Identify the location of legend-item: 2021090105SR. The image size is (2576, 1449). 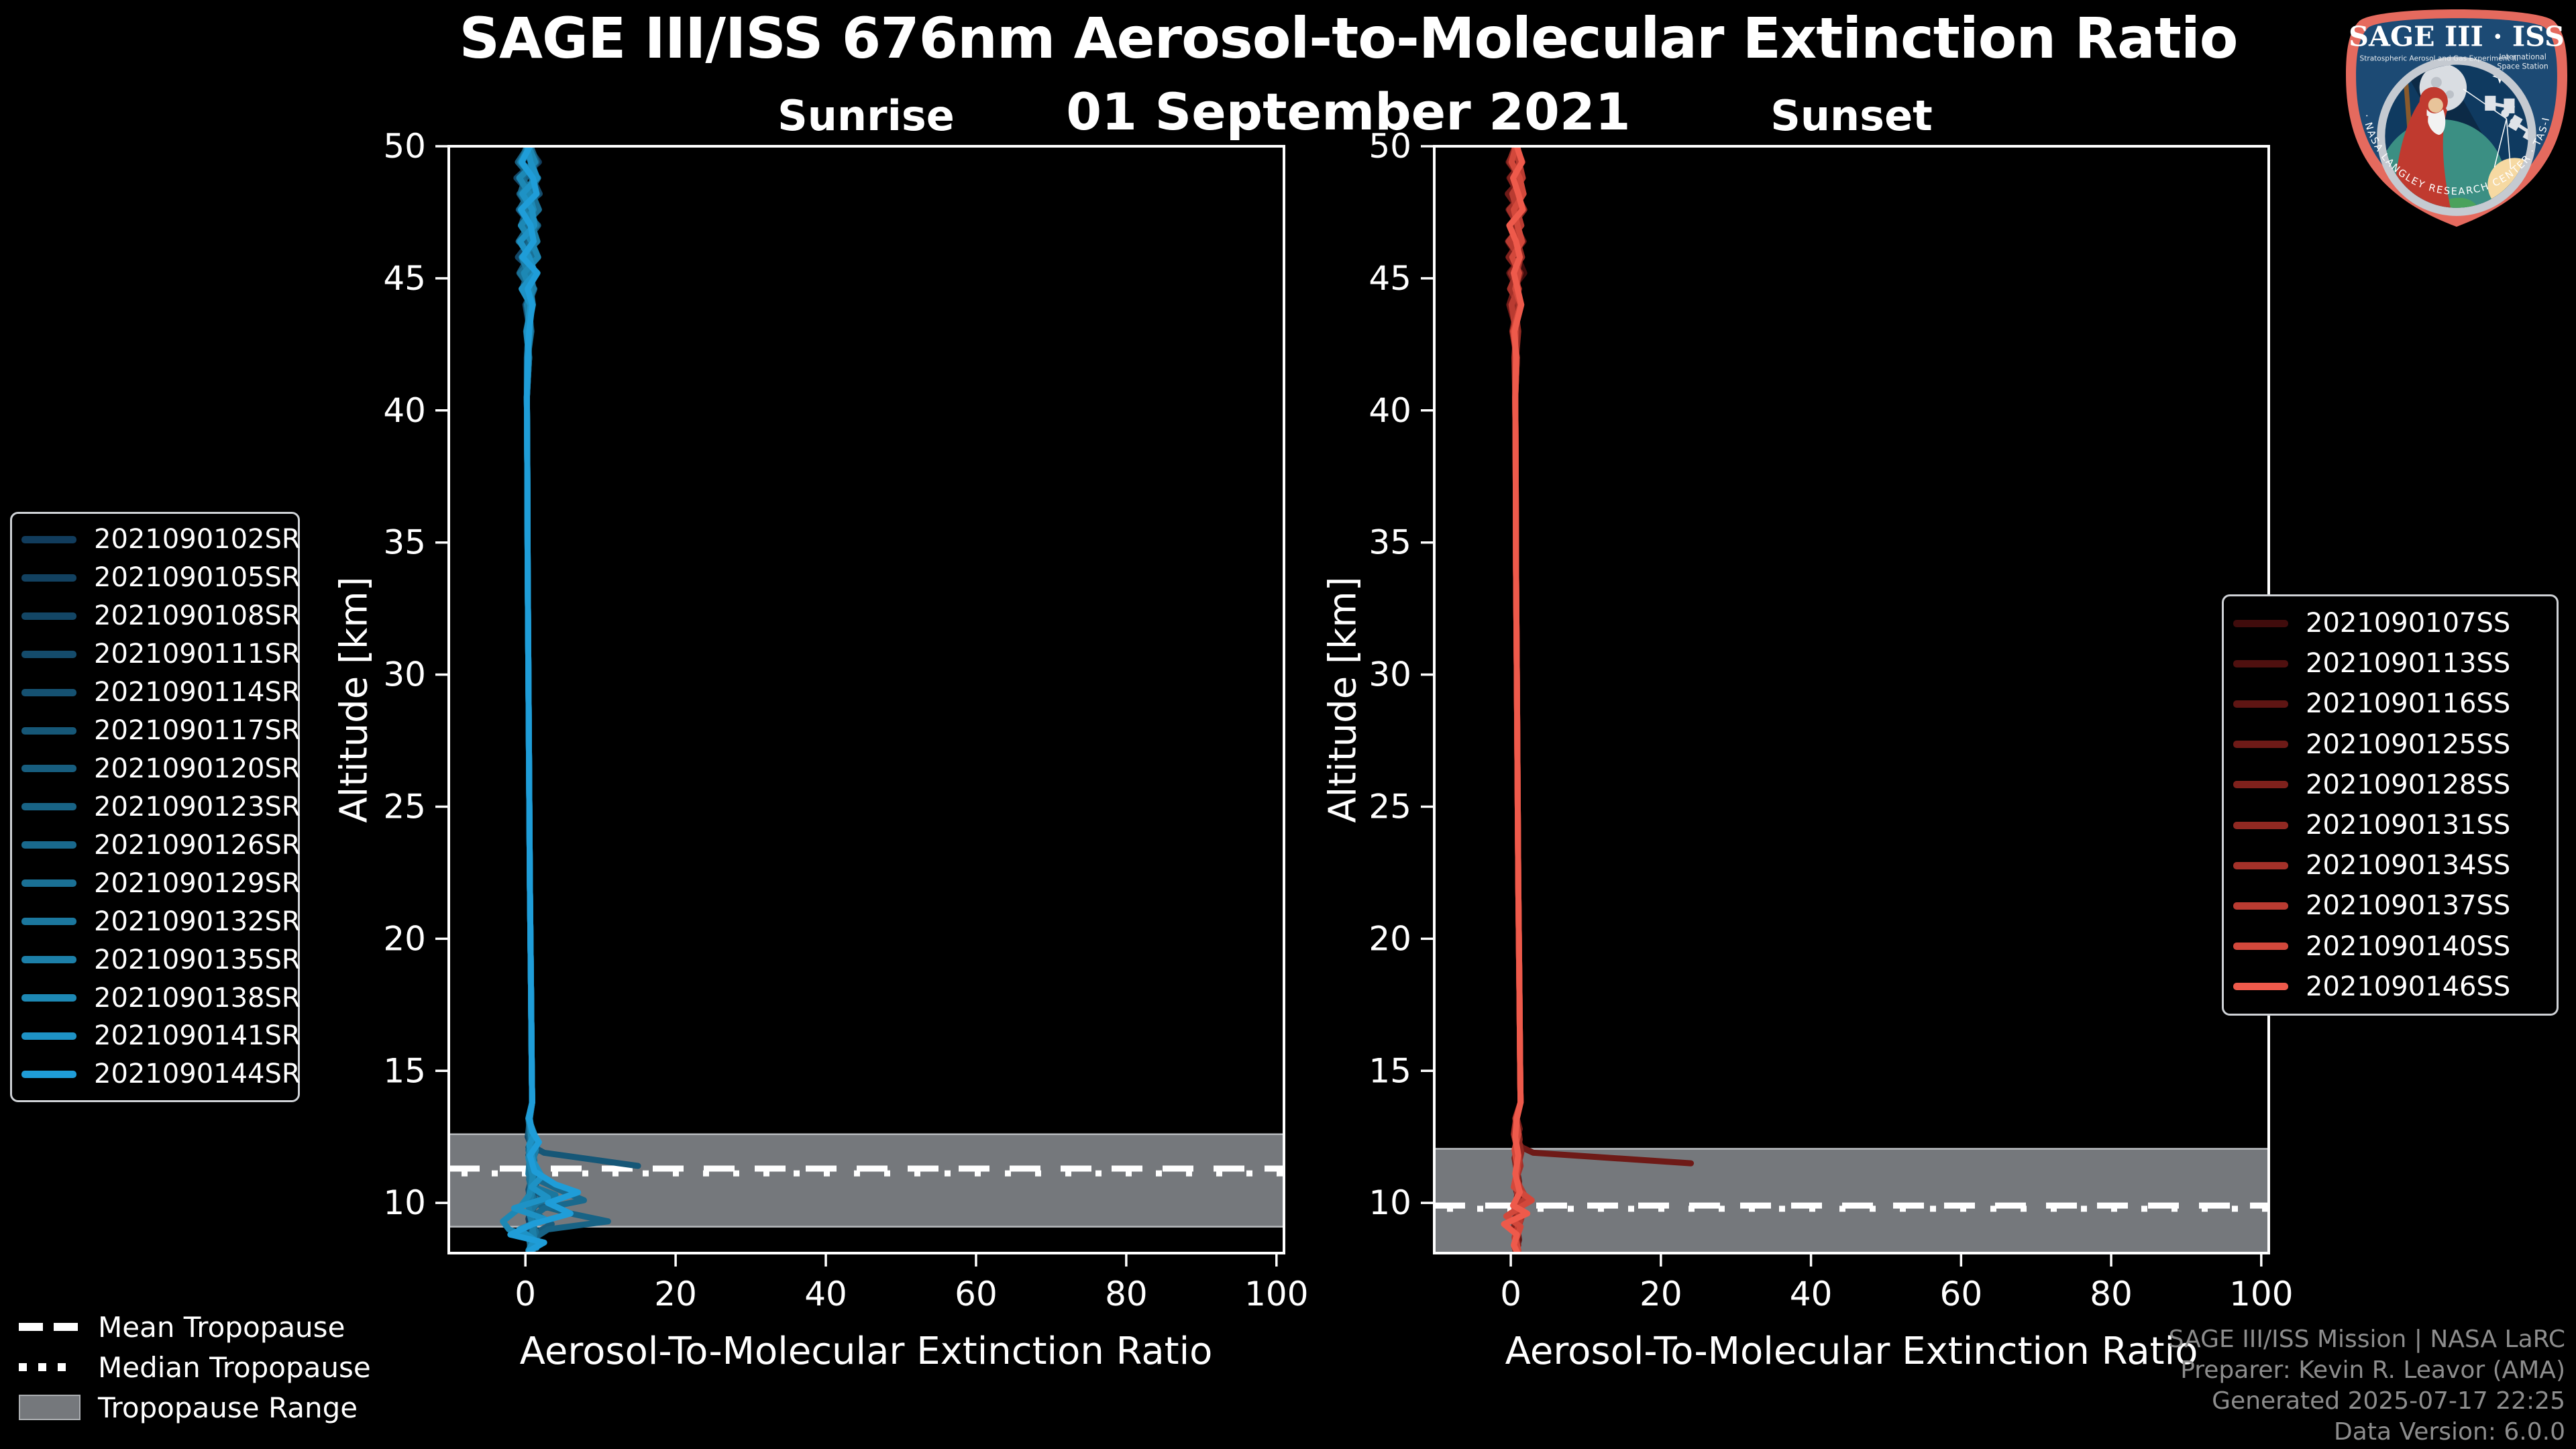
(161, 577).